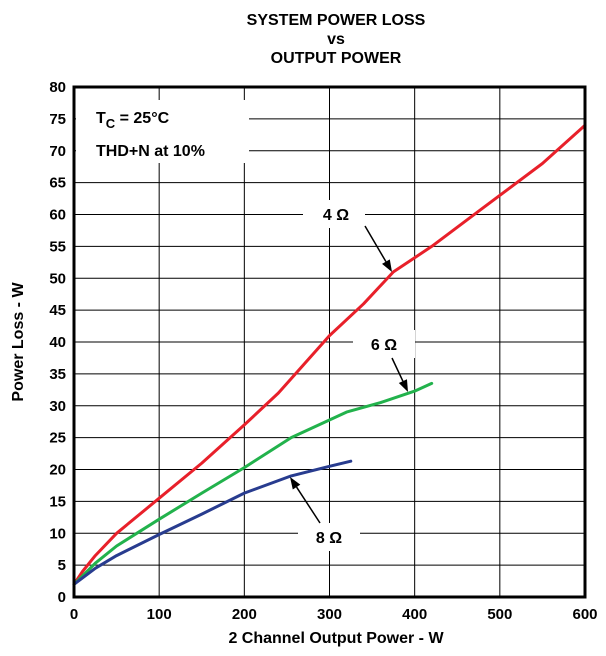 This screenshot has height=656, width=606. I want to click on y-tick-label: 35, so click(57, 374).